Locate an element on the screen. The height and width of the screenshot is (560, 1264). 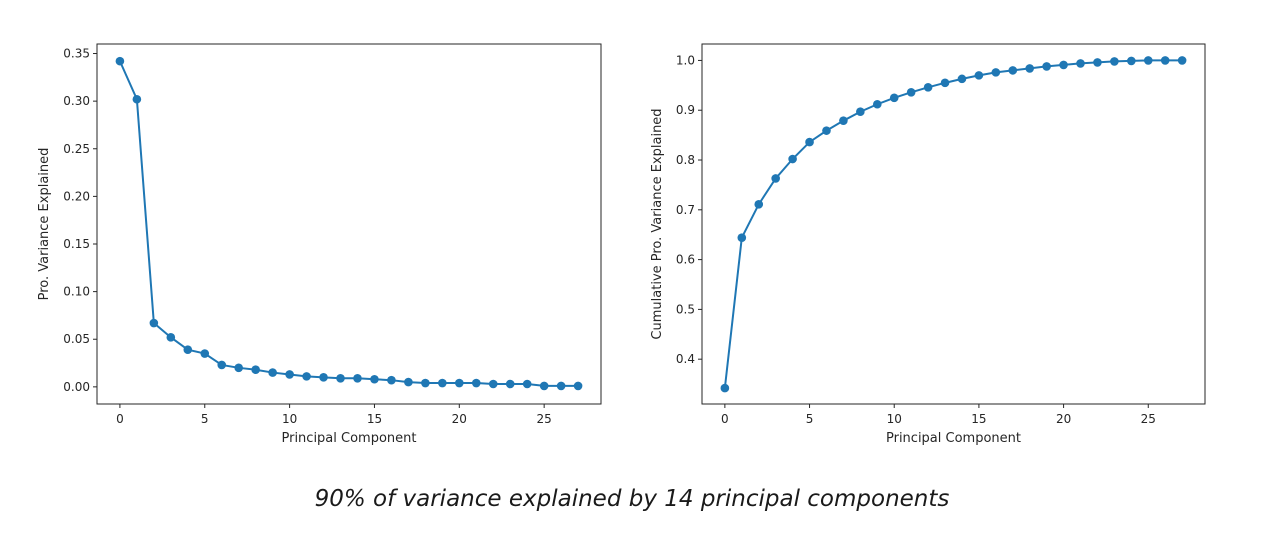
right-x-tick-label: 15 is located at coordinates (978, 419).